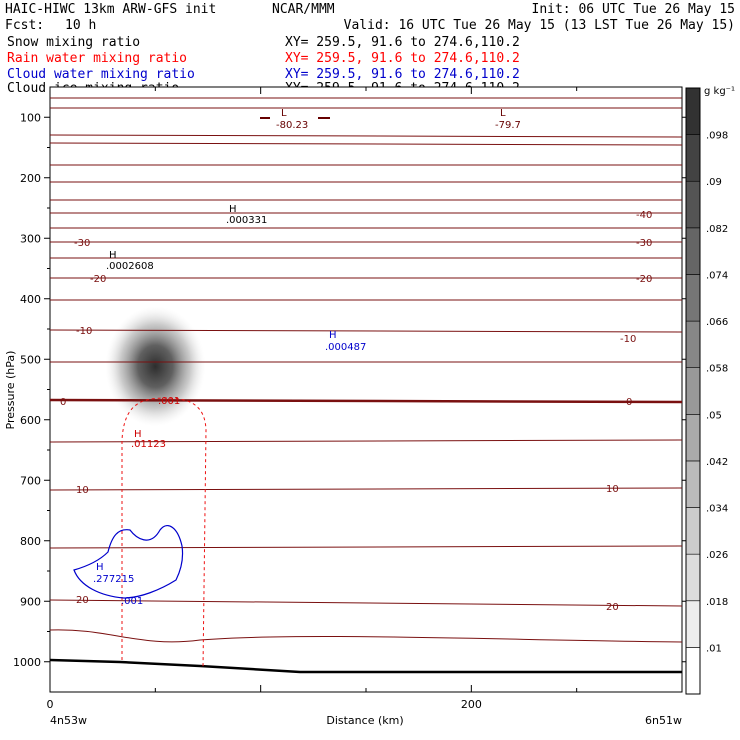 The height and width of the screenshot is (740, 740). Describe the element at coordinates (30, 238) in the screenshot. I see `y-tick-label: 300` at that location.